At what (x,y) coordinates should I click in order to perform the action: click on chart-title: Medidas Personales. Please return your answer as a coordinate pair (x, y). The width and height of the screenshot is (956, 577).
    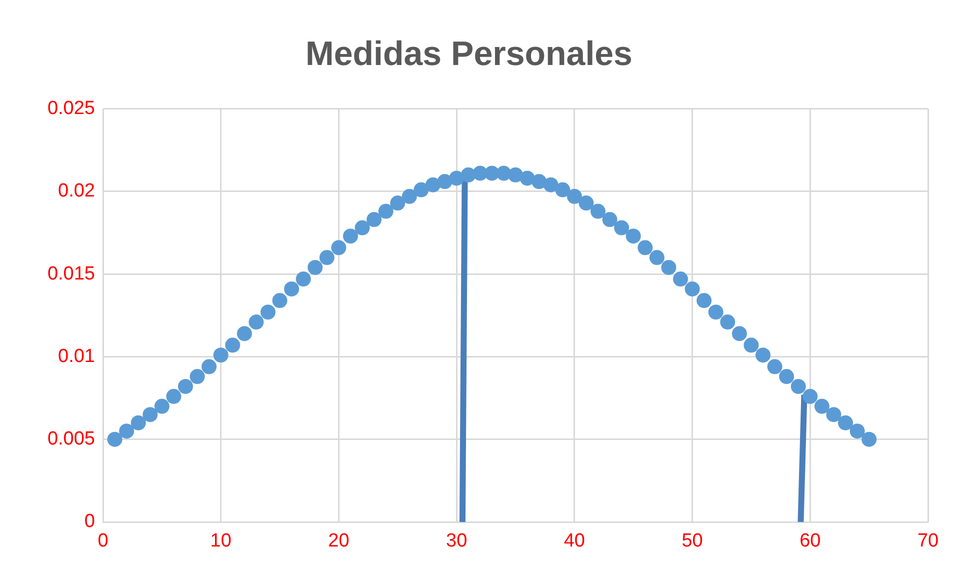
    Looking at the image, I should click on (469, 53).